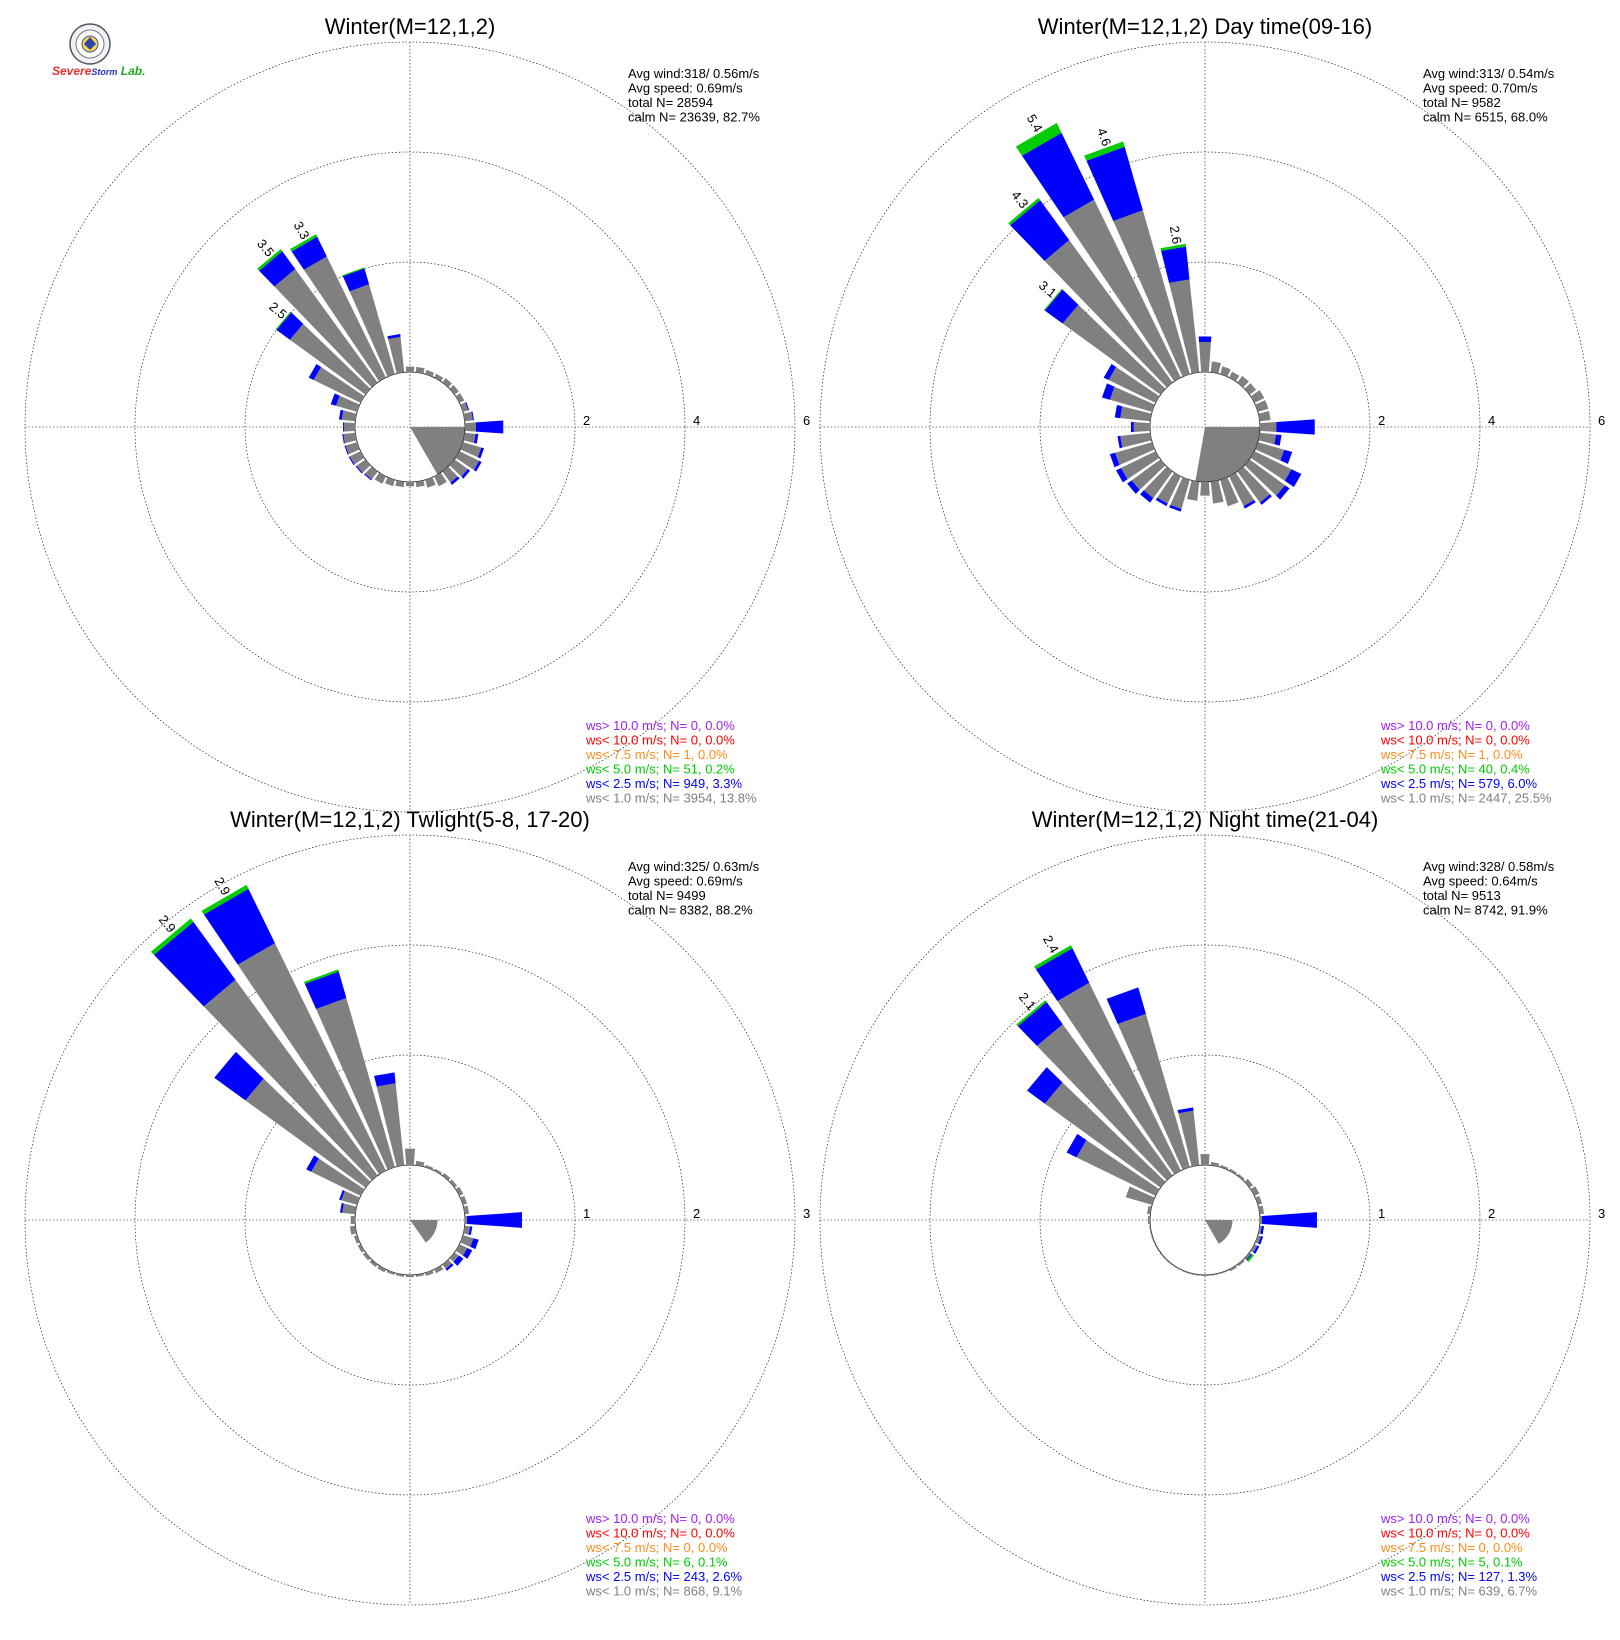 The width and height of the screenshot is (1620, 1640). I want to click on calm-wedge, so click(437, 451).